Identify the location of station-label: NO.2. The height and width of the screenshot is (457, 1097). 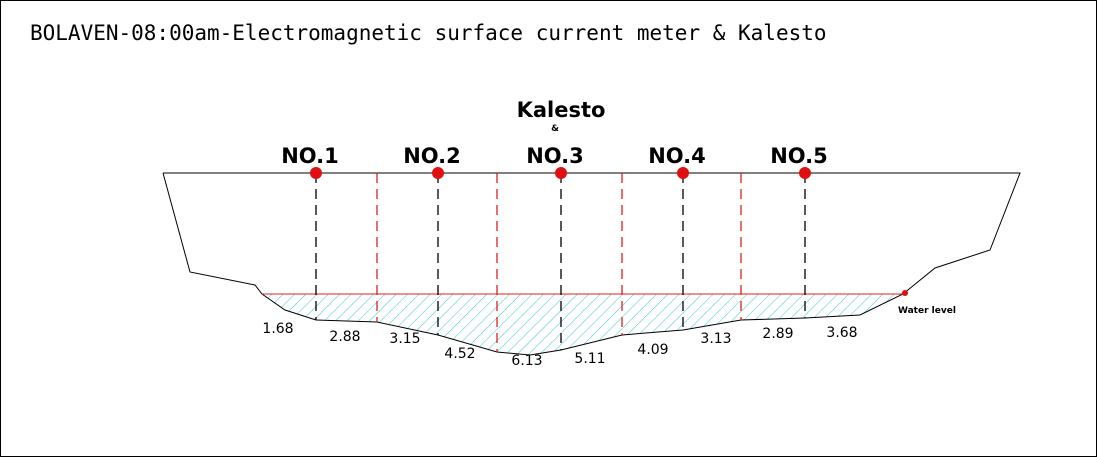
(432, 156).